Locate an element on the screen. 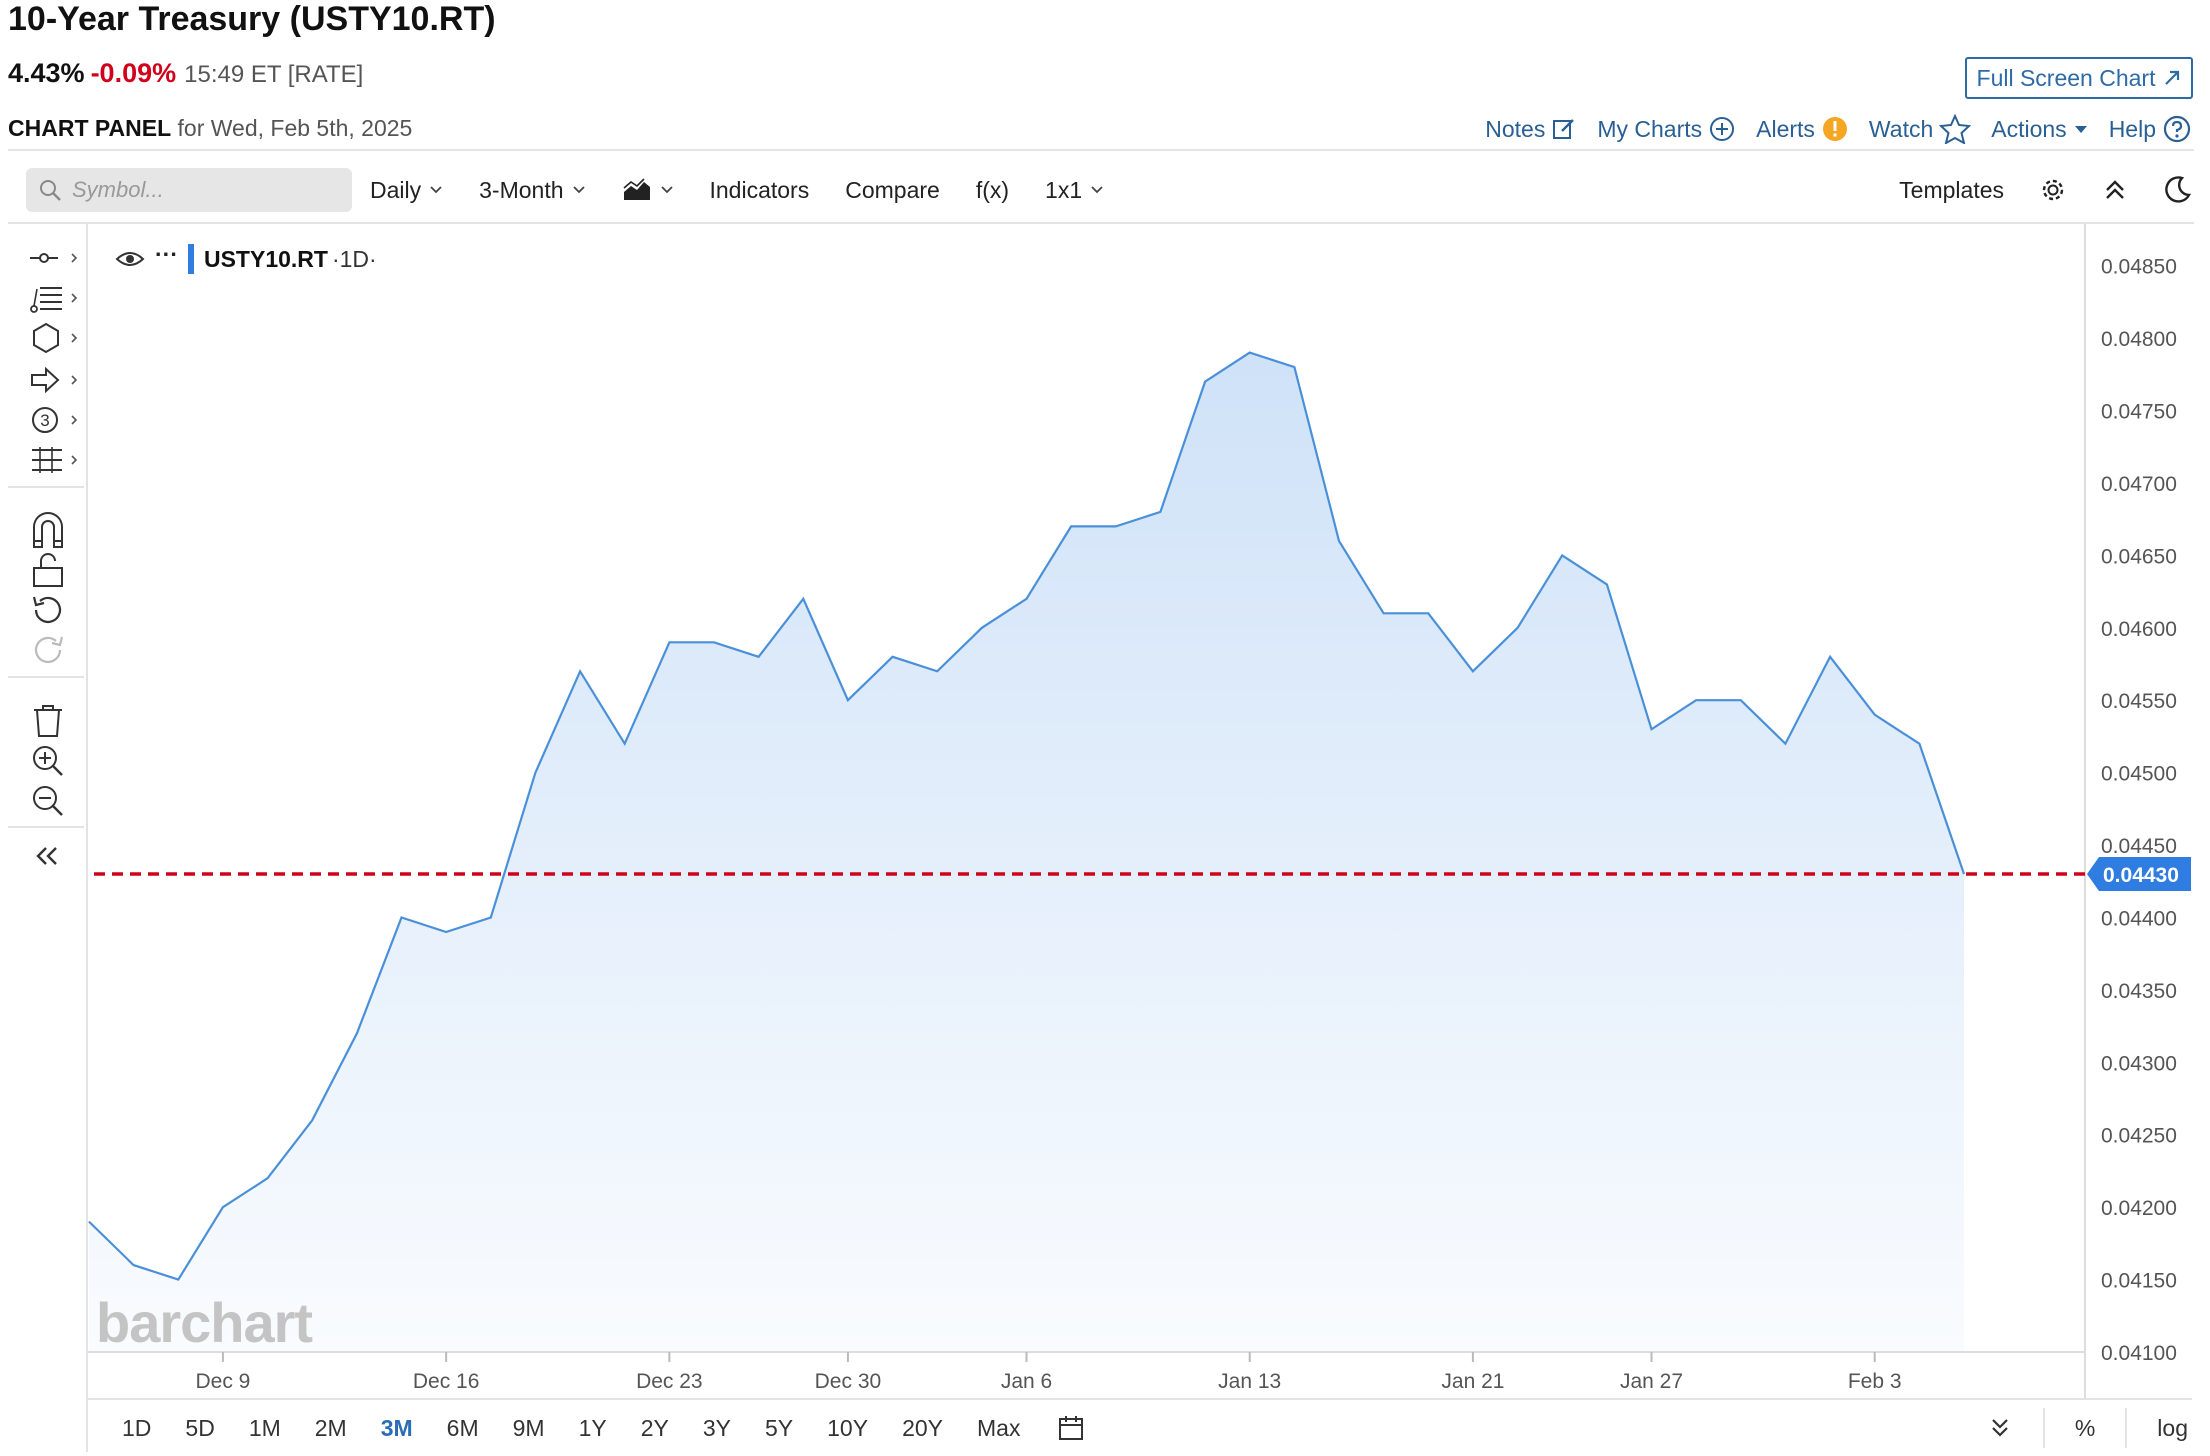 The height and width of the screenshot is (1456, 2210). scale-options: % log is located at coordinates (2089, 1428).